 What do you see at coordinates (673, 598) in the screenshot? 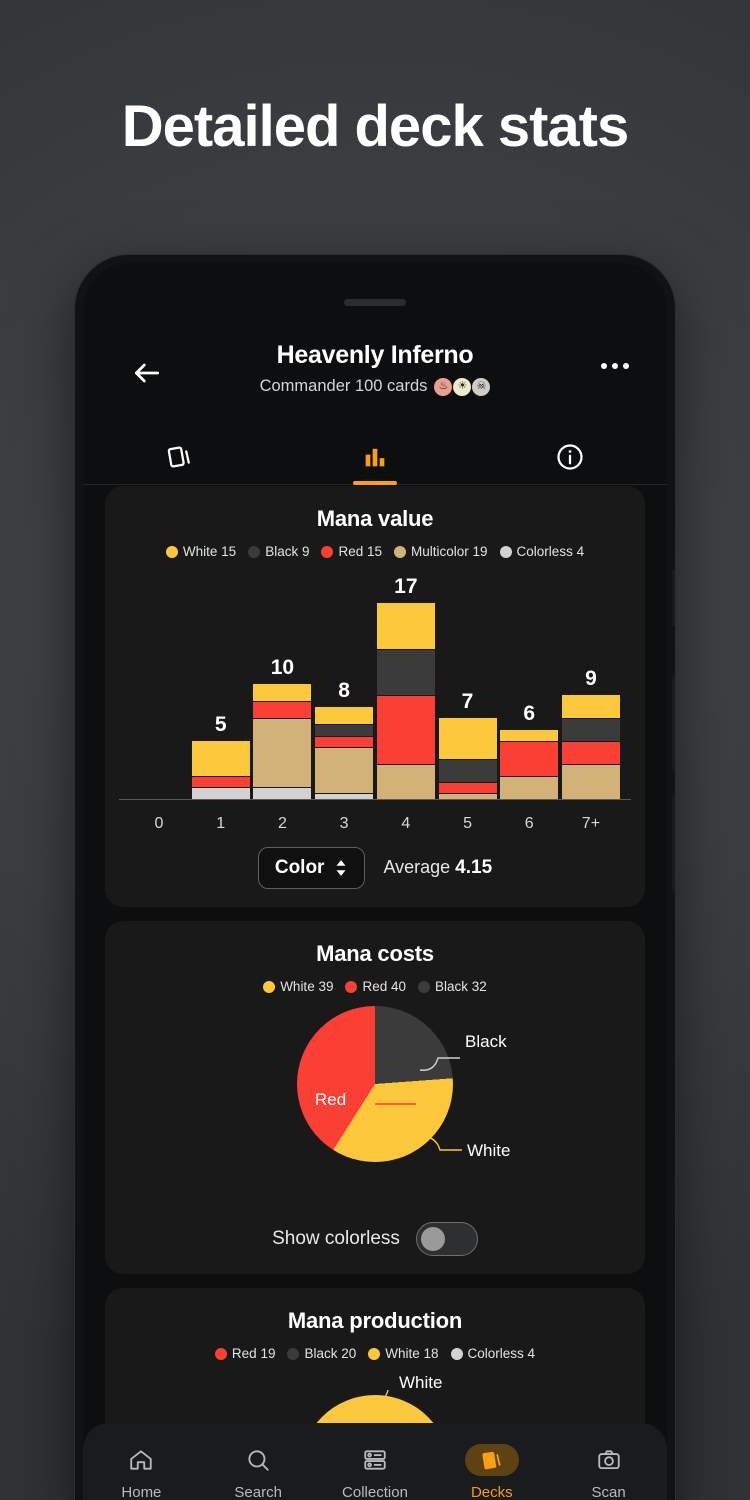
I see `phone-side-button` at bounding box center [673, 598].